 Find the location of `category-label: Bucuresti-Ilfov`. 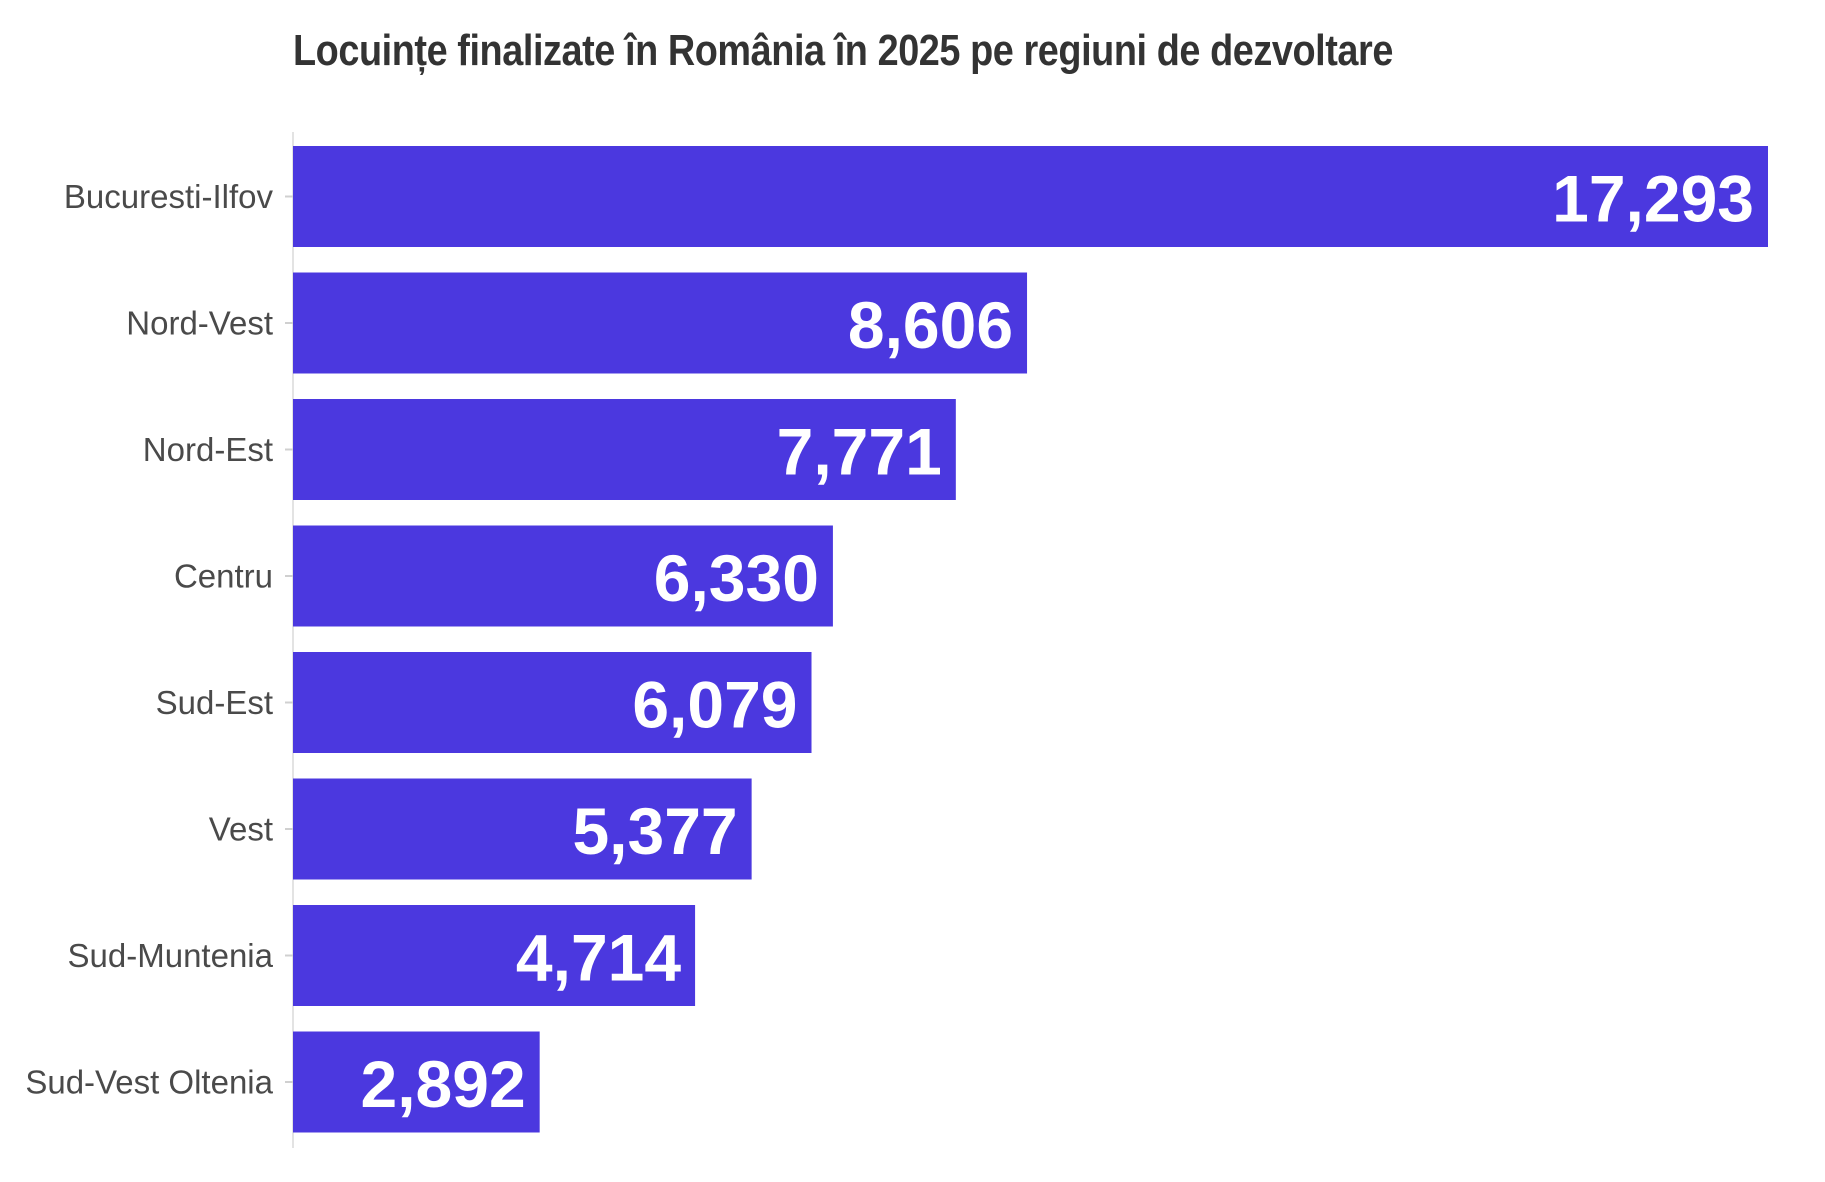

category-label: Bucuresti-Ilfov is located at coordinates (169, 196).